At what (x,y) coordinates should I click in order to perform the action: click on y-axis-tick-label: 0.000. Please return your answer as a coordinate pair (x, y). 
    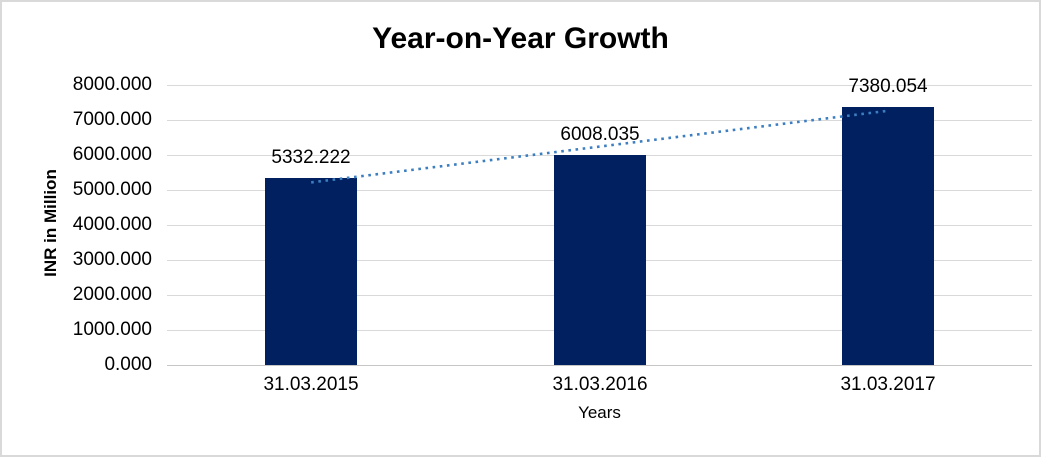
    Looking at the image, I should click on (128, 364).